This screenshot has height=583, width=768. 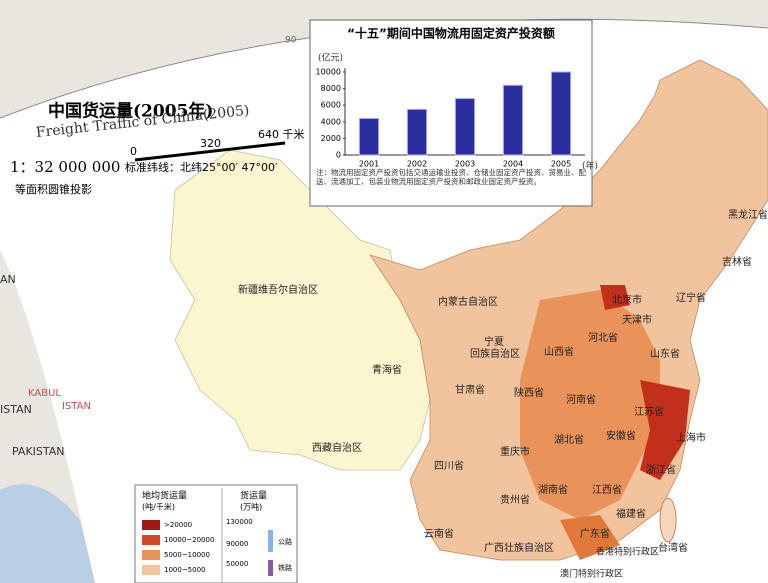 What do you see at coordinates (210, 143) in the screenshot?
I see `scale-tick: 320` at bounding box center [210, 143].